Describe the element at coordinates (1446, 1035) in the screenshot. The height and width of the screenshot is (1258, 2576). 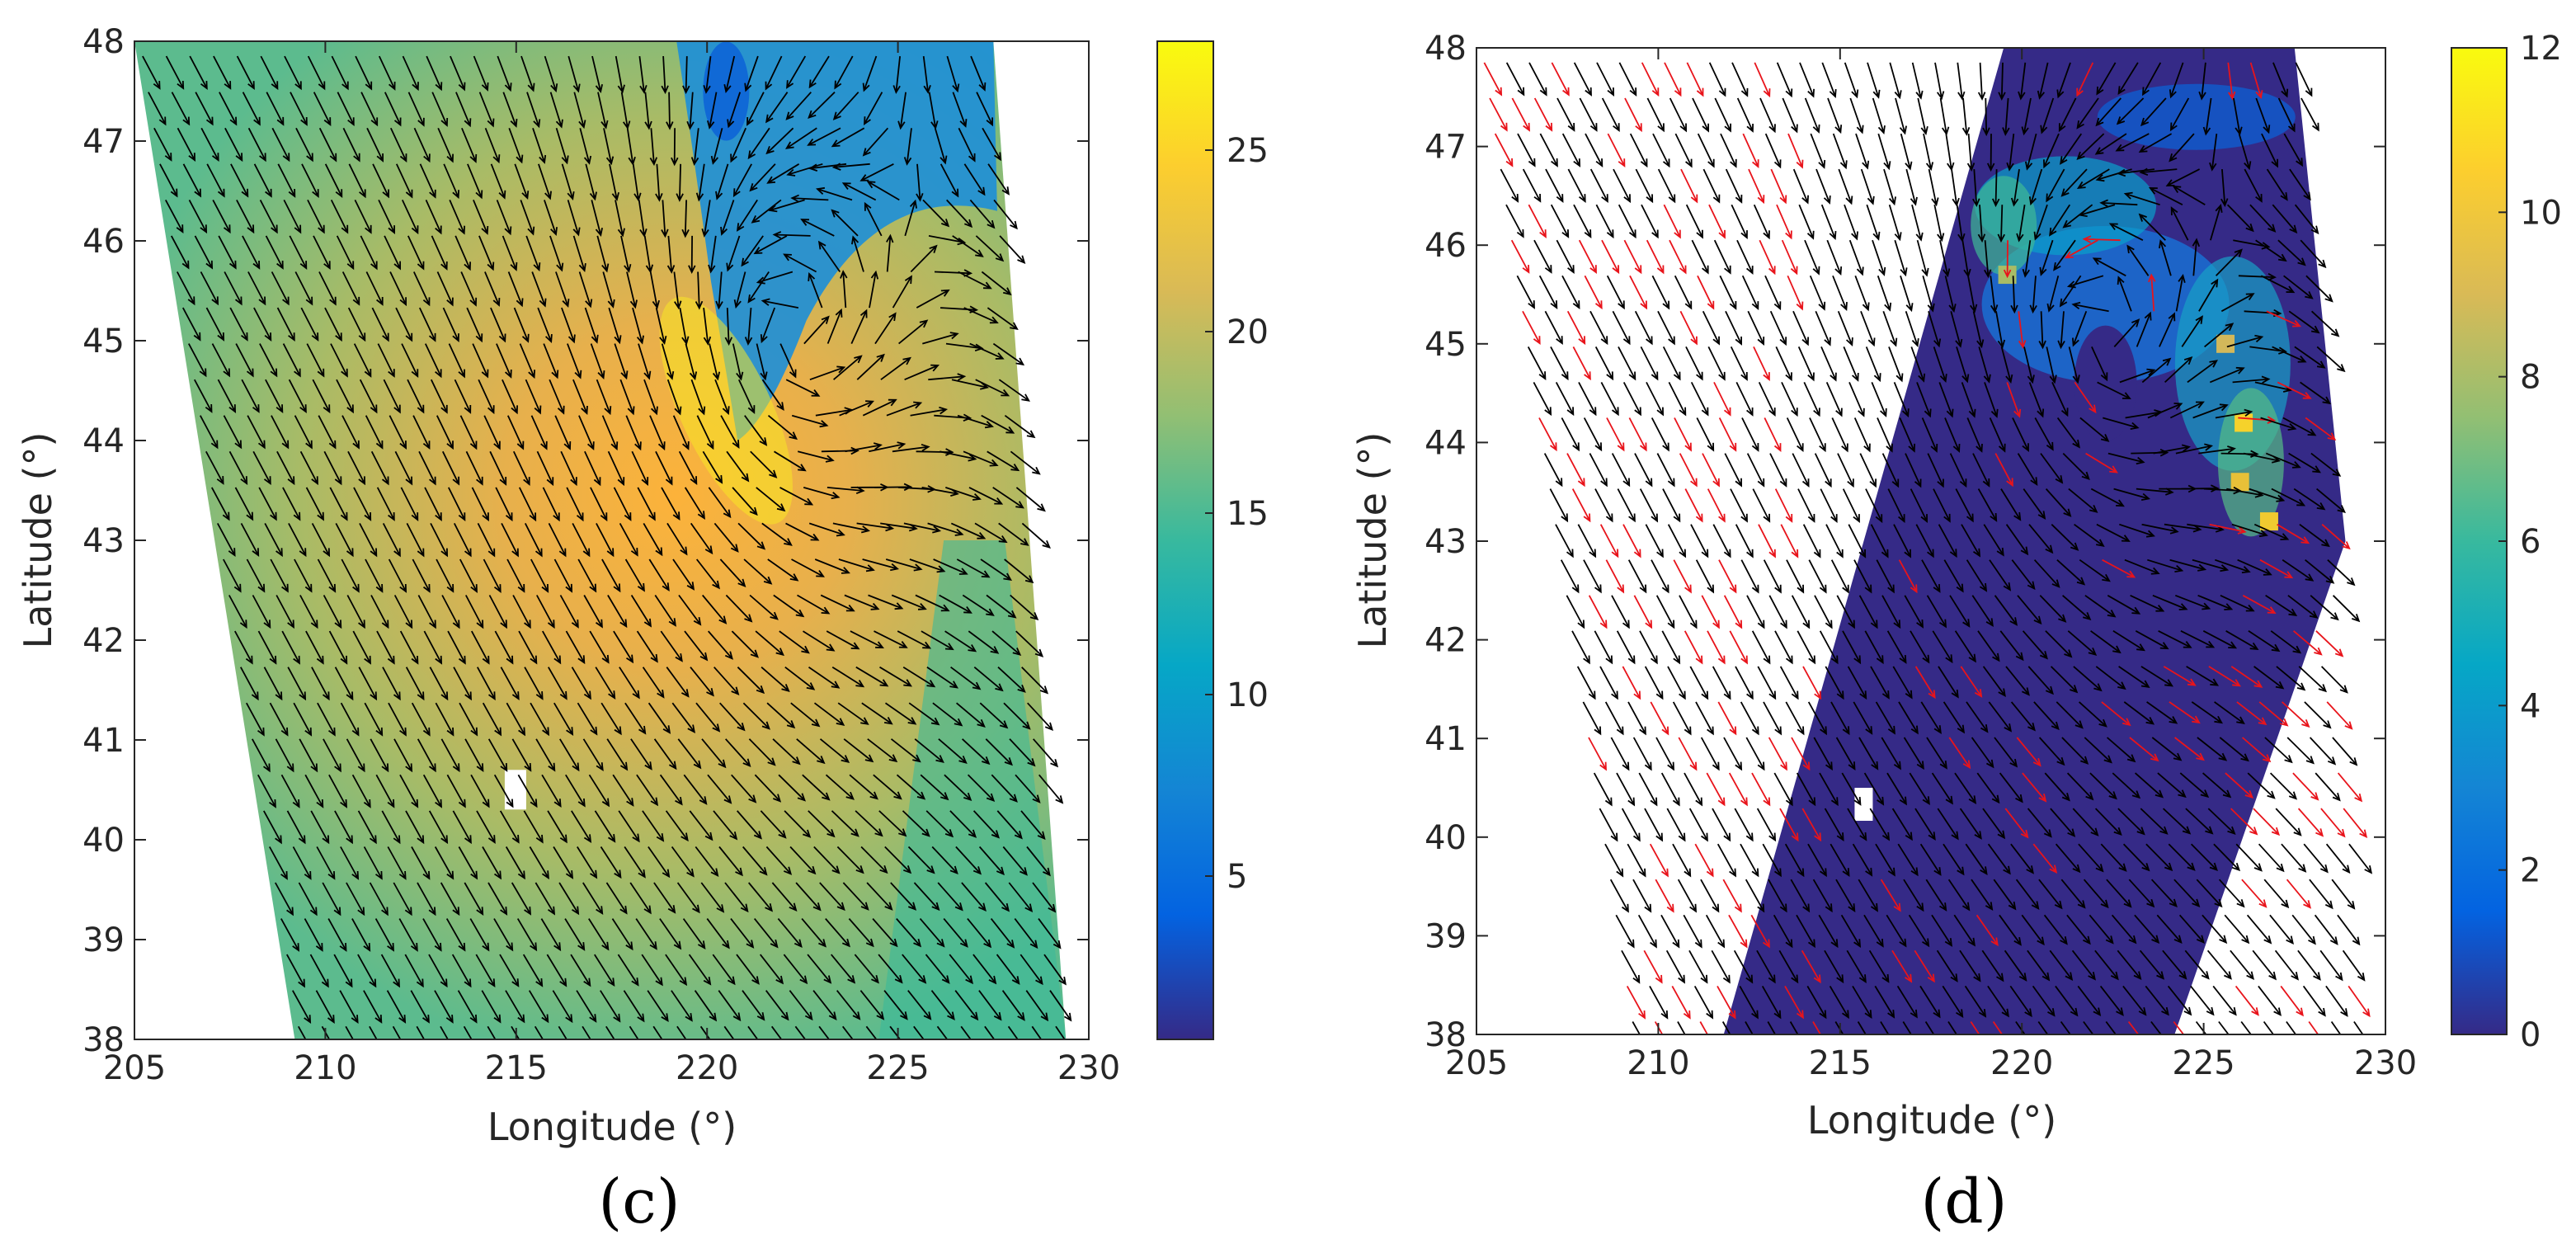
I see `d-y-tick-label: 38` at that location.